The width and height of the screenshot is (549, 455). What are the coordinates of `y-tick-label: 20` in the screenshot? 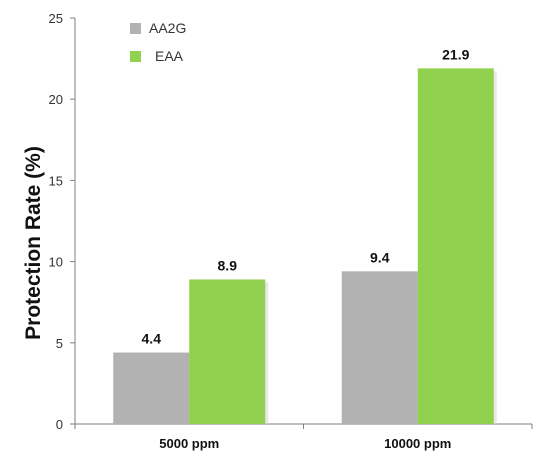 It's located at (56, 99).